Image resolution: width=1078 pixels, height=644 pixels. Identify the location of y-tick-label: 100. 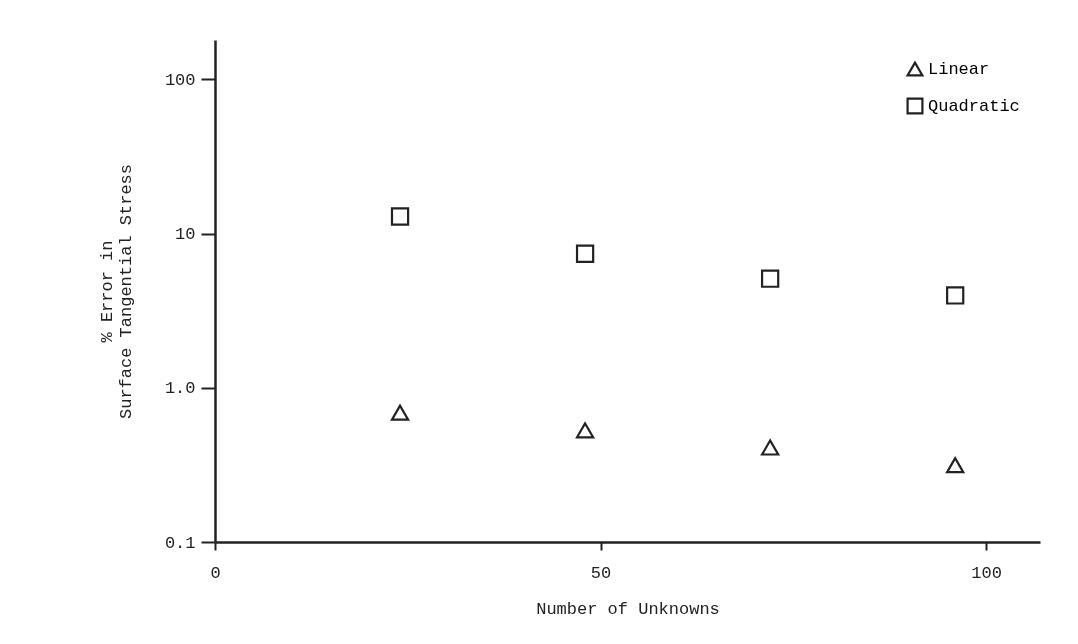
(180, 80).